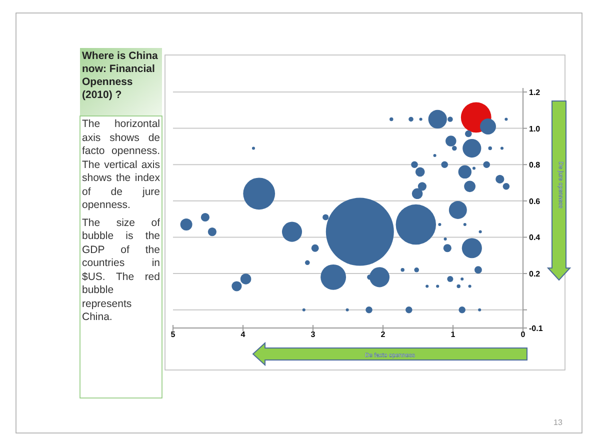  What do you see at coordinates (121, 165) in the screenshot?
I see `text: The horizontal axis shows de facto openness. The vertical axis shows the index of de jure openness.` at bounding box center [121, 165].